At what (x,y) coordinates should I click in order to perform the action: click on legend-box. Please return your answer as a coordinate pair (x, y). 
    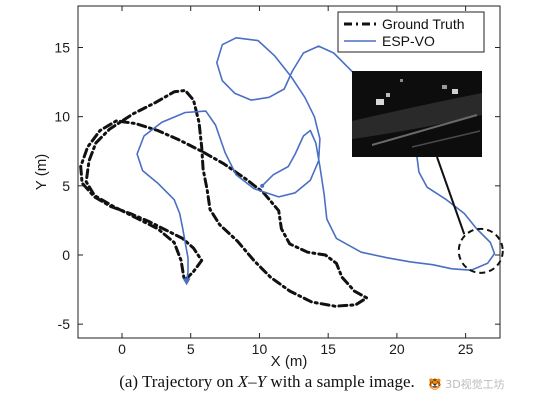
    Looking at the image, I should click on (411, 32).